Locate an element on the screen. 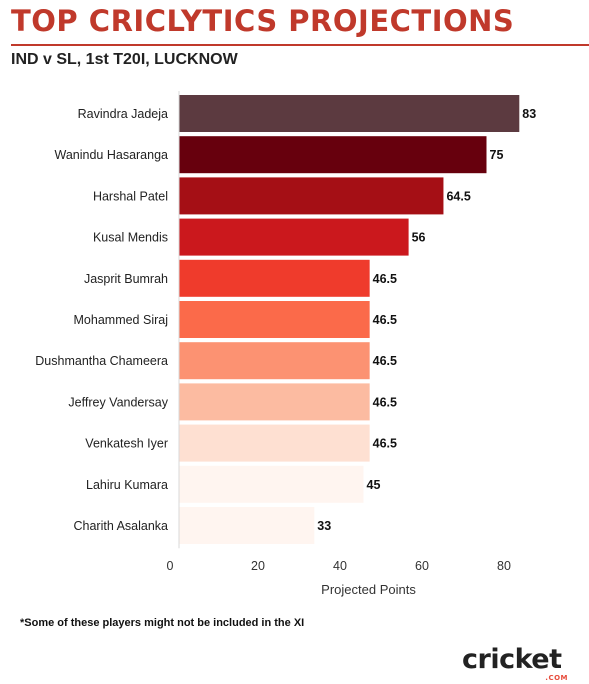 Image resolution: width=589 pixels, height=684 pixels. x-tick-label: 80 is located at coordinates (504, 566).